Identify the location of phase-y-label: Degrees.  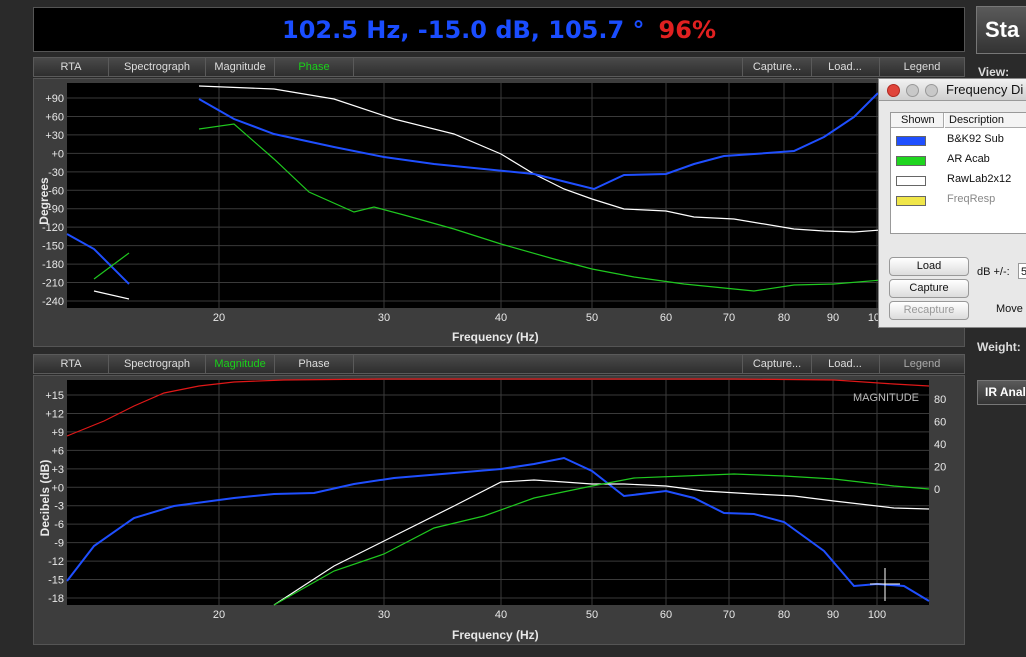
(44, 201).